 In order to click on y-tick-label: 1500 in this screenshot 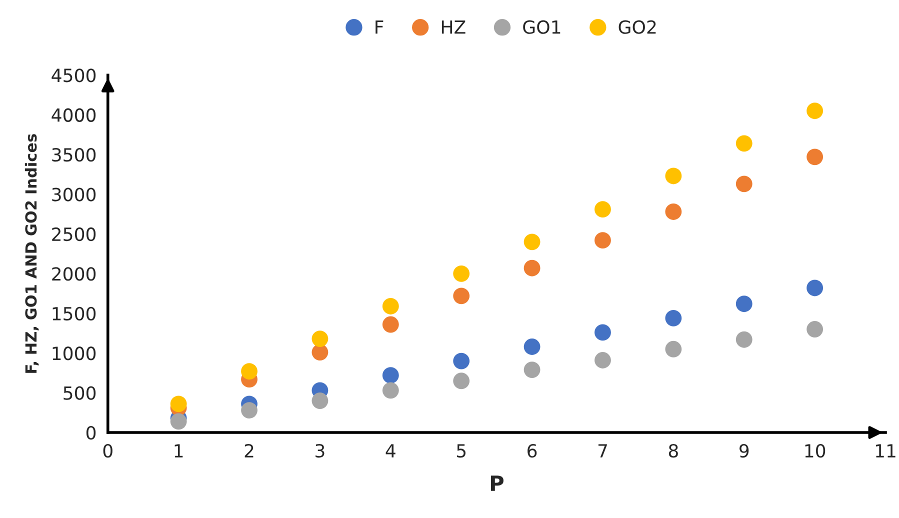, I will do `click(74, 313)`.